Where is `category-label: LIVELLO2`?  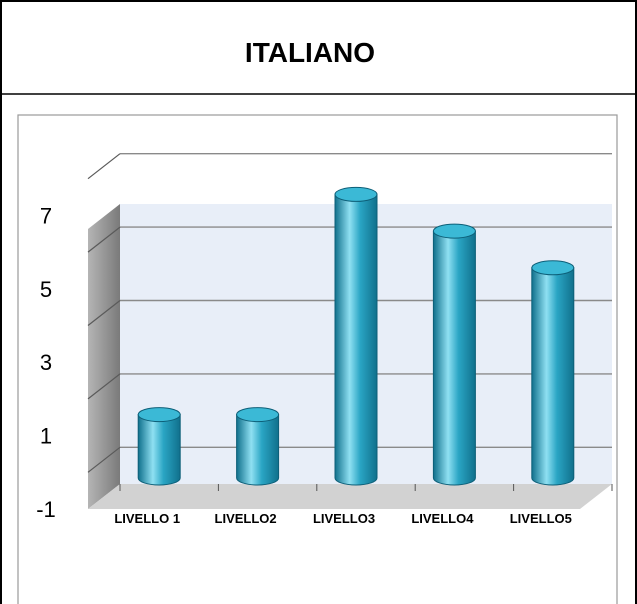 category-label: LIVELLO2 is located at coordinates (246, 518).